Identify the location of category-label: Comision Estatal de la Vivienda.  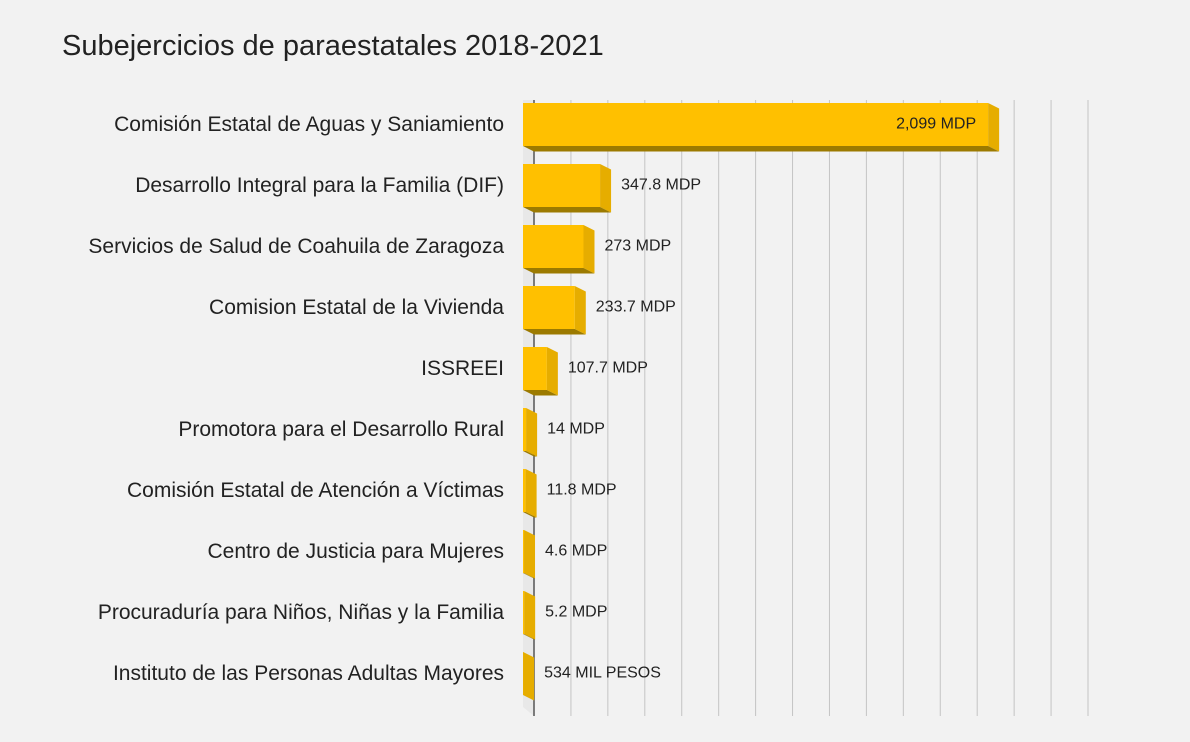
(356, 307).